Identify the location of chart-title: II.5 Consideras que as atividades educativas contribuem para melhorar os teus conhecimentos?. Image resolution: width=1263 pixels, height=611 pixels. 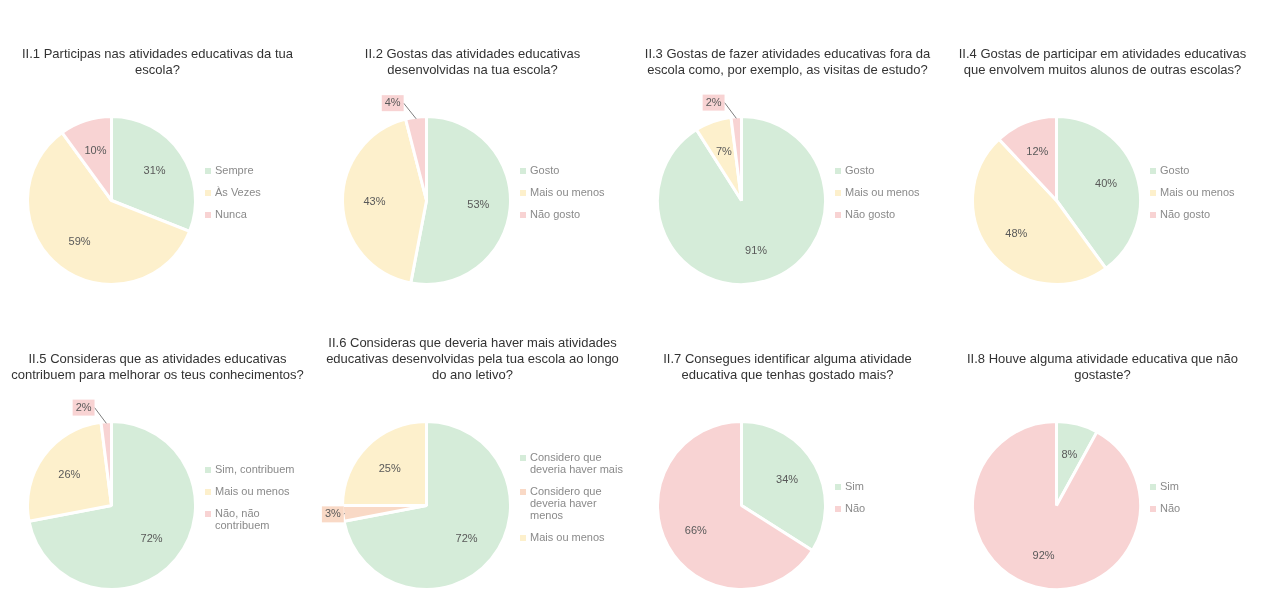
(157, 366).